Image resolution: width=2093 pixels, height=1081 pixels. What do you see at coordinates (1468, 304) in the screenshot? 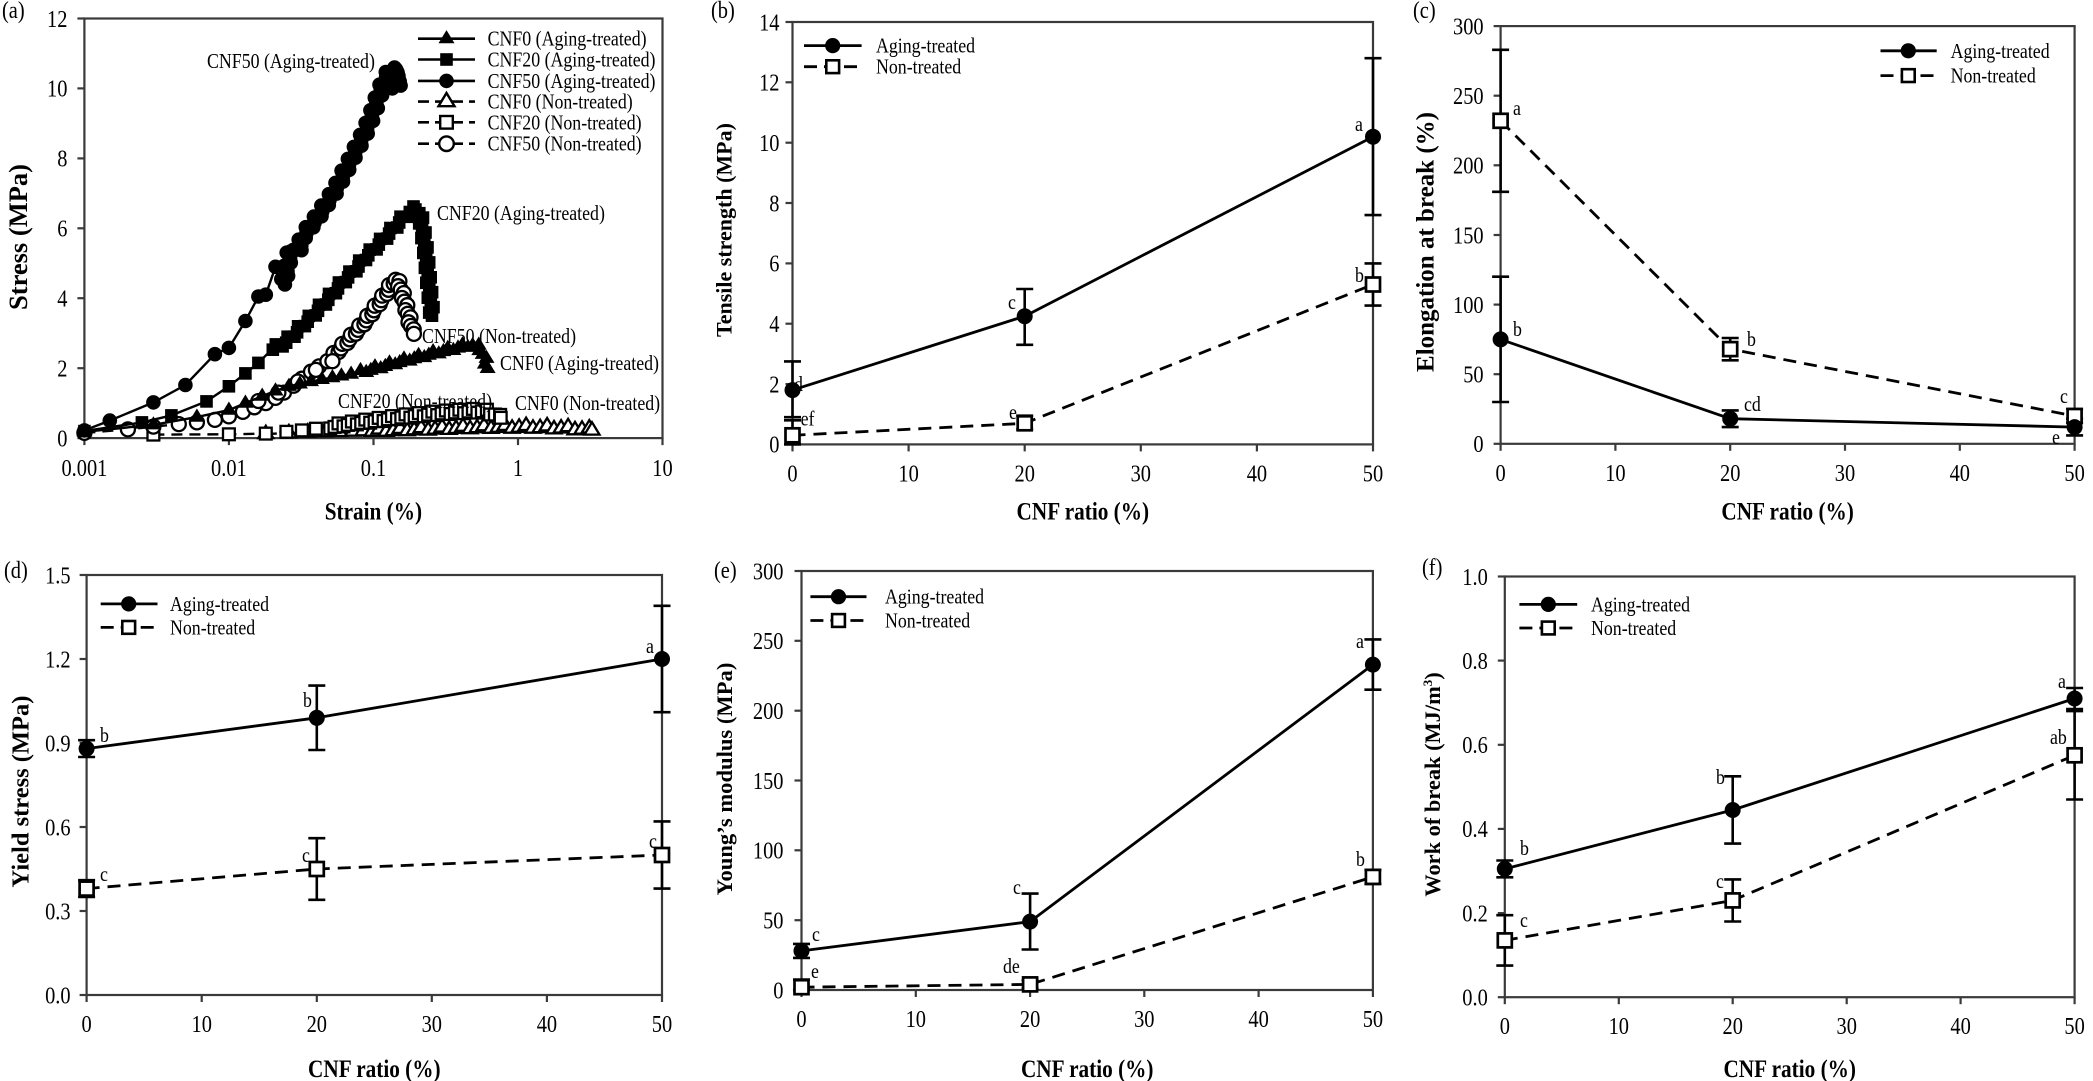
I see `svg-text: 100` at bounding box center [1468, 304].